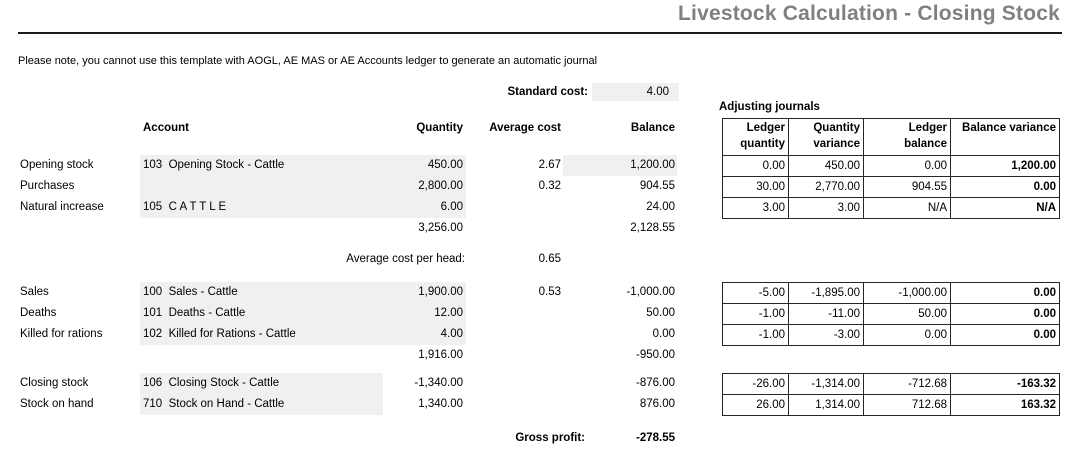  I want to click on quantity-cell: -1,340.00, so click(438, 383).